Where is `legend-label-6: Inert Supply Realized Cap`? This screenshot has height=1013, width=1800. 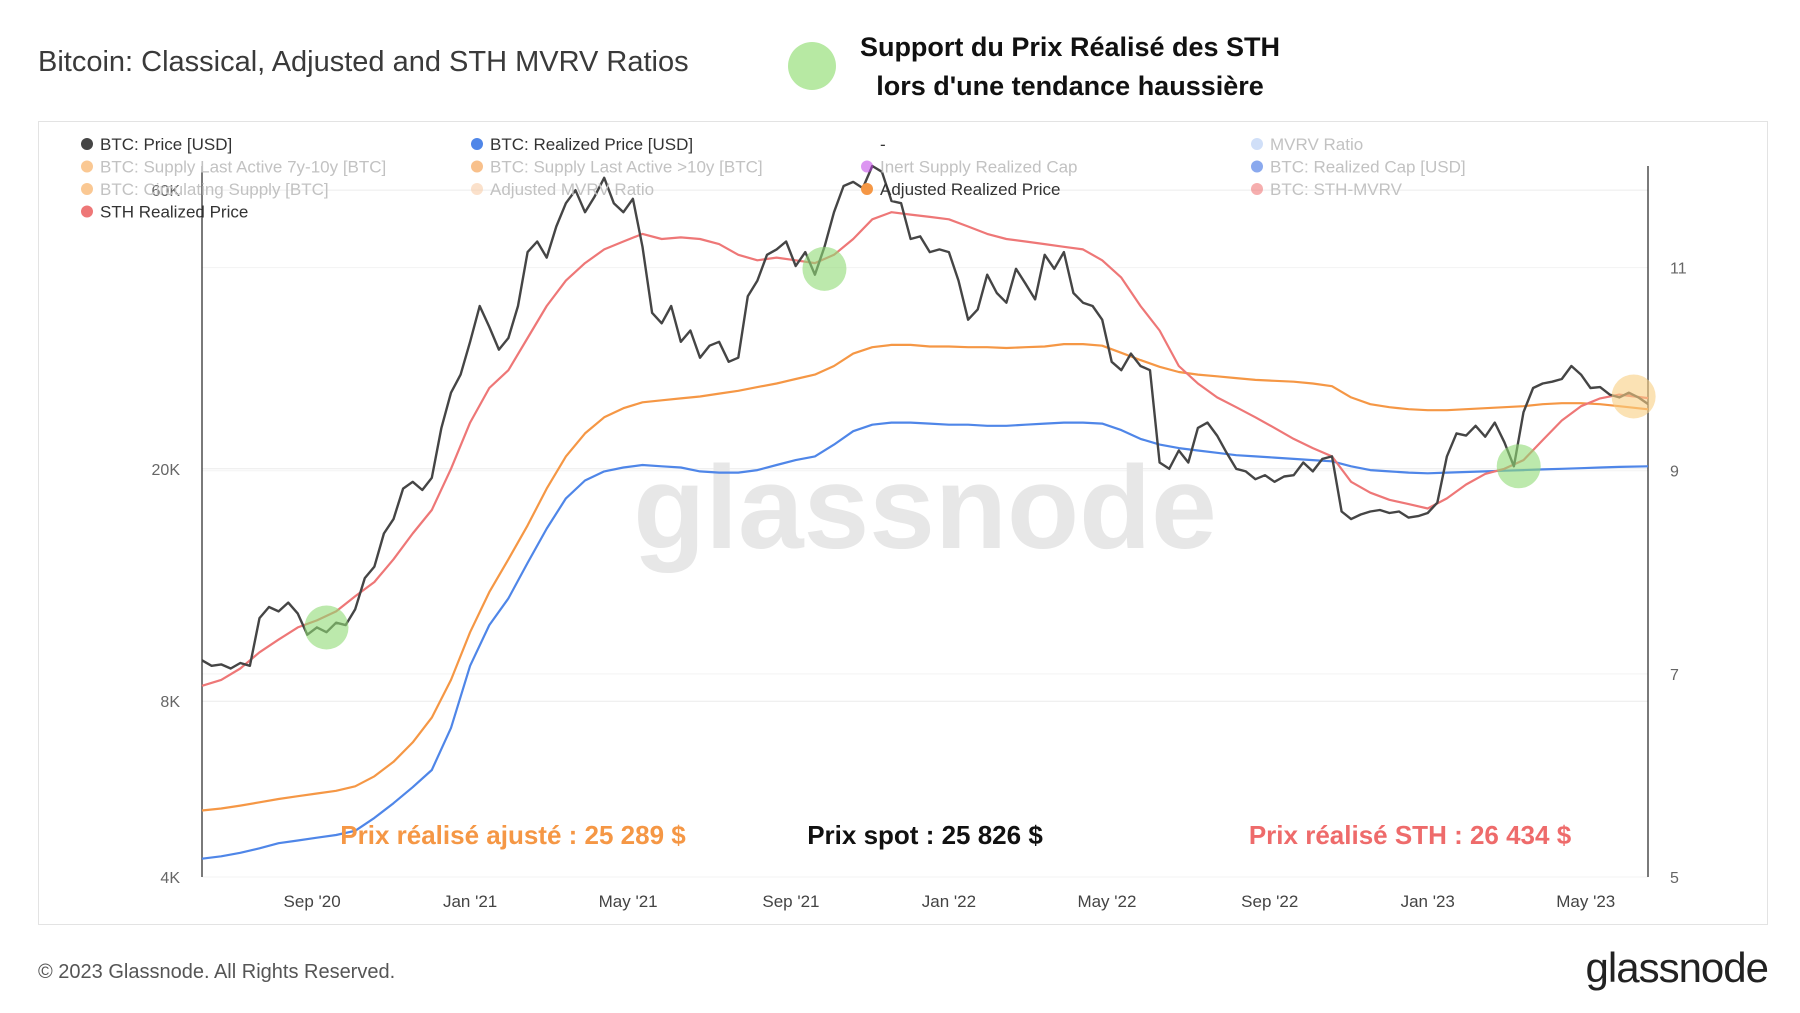 legend-label-6: Inert Supply Realized Cap is located at coordinates (979, 167).